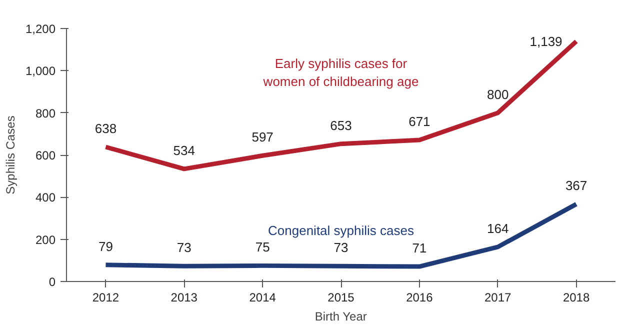 This screenshot has height=326, width=635. Describe the element at coordinates (262, 247) in the screenshot. I see `data-label: 75` at that location.